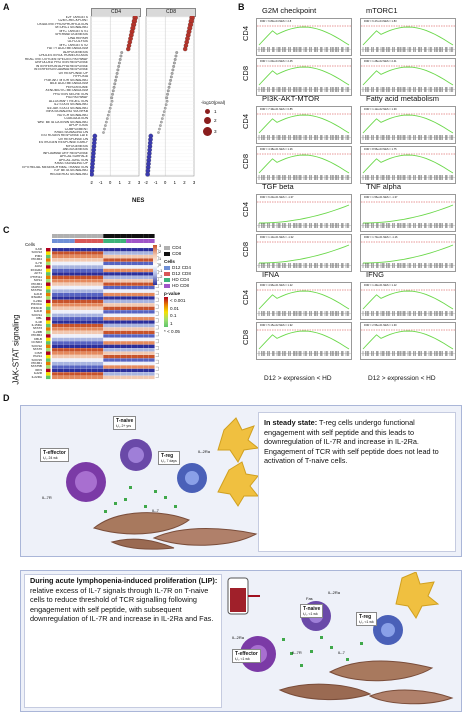 This screenshot has height=714, width=474. Describe the element at coordinates (167, 456) in the screenshot. I see `top-treg-label: T-reg` at that location.